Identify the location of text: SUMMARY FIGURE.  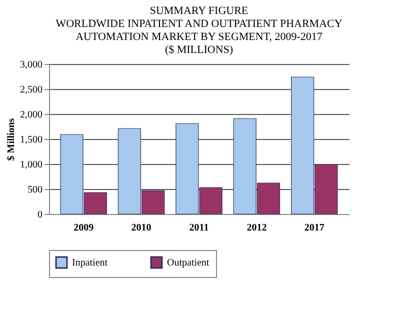
(199, 11).